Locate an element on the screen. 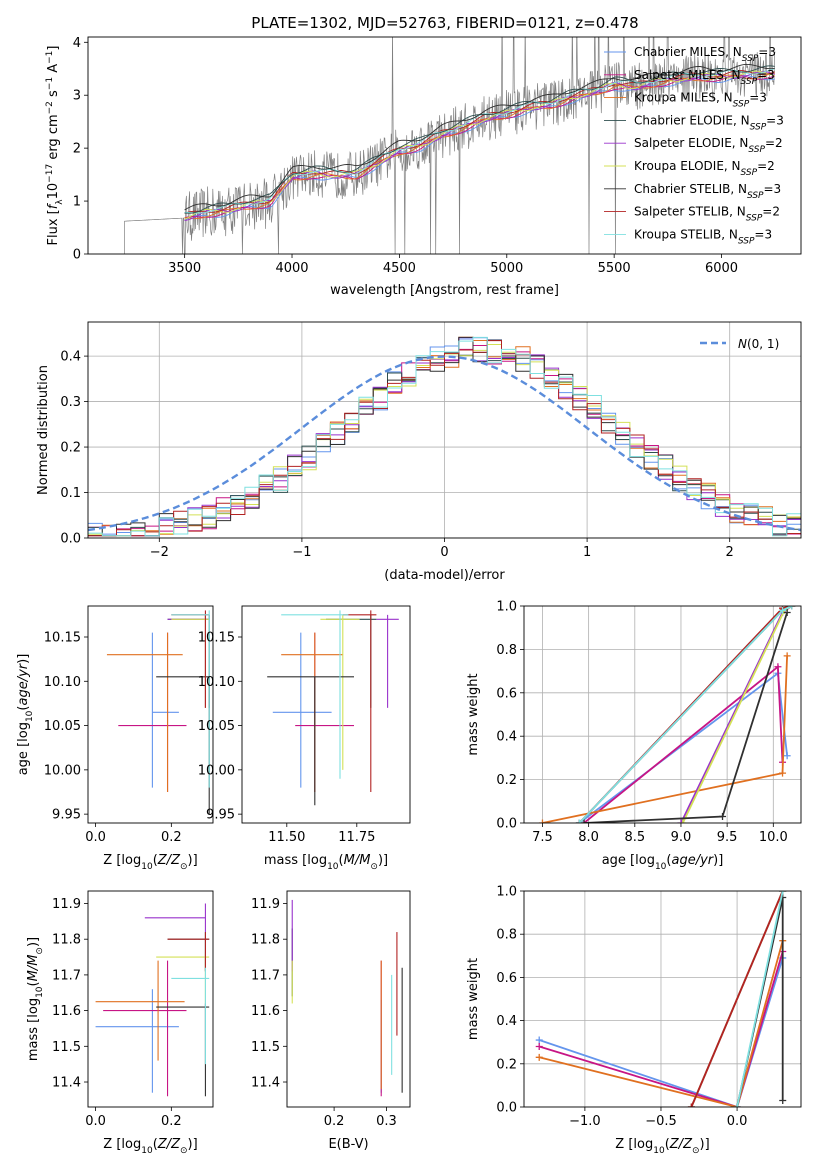 The height and width of the screenshot is (1170, 819). x-tick-label: 8.0 is located at coordinates (588, 837).